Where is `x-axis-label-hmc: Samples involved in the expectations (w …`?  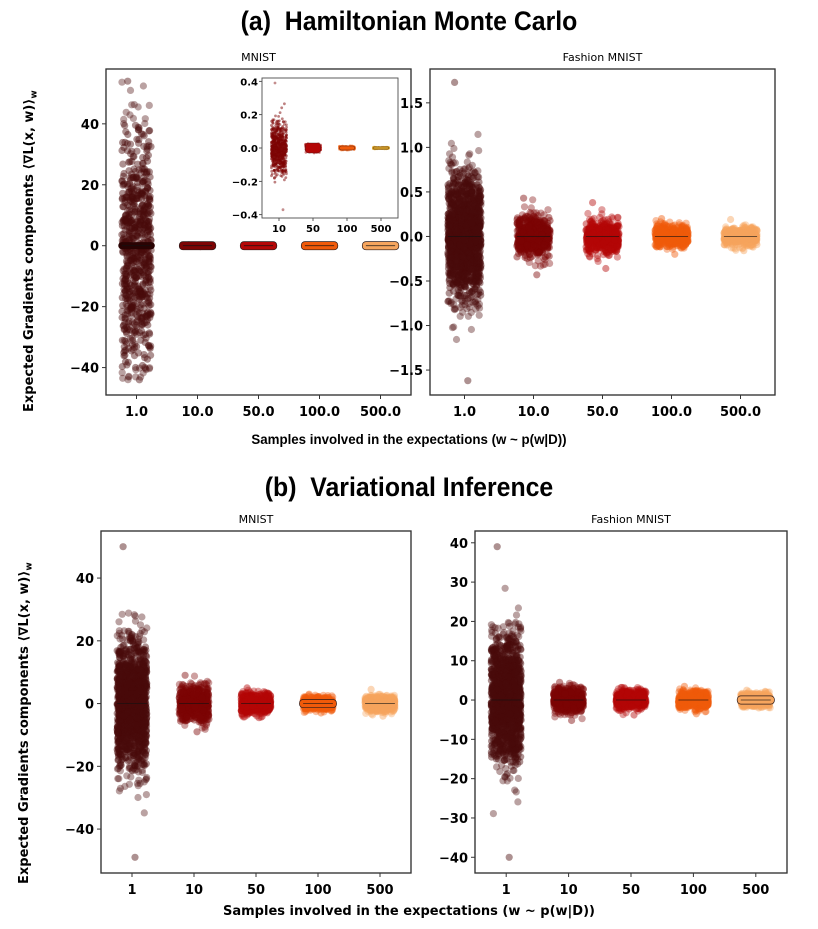
x-axis-label-hmc: Samples involved in the expectations (w … is located at coordinates (409, 439).